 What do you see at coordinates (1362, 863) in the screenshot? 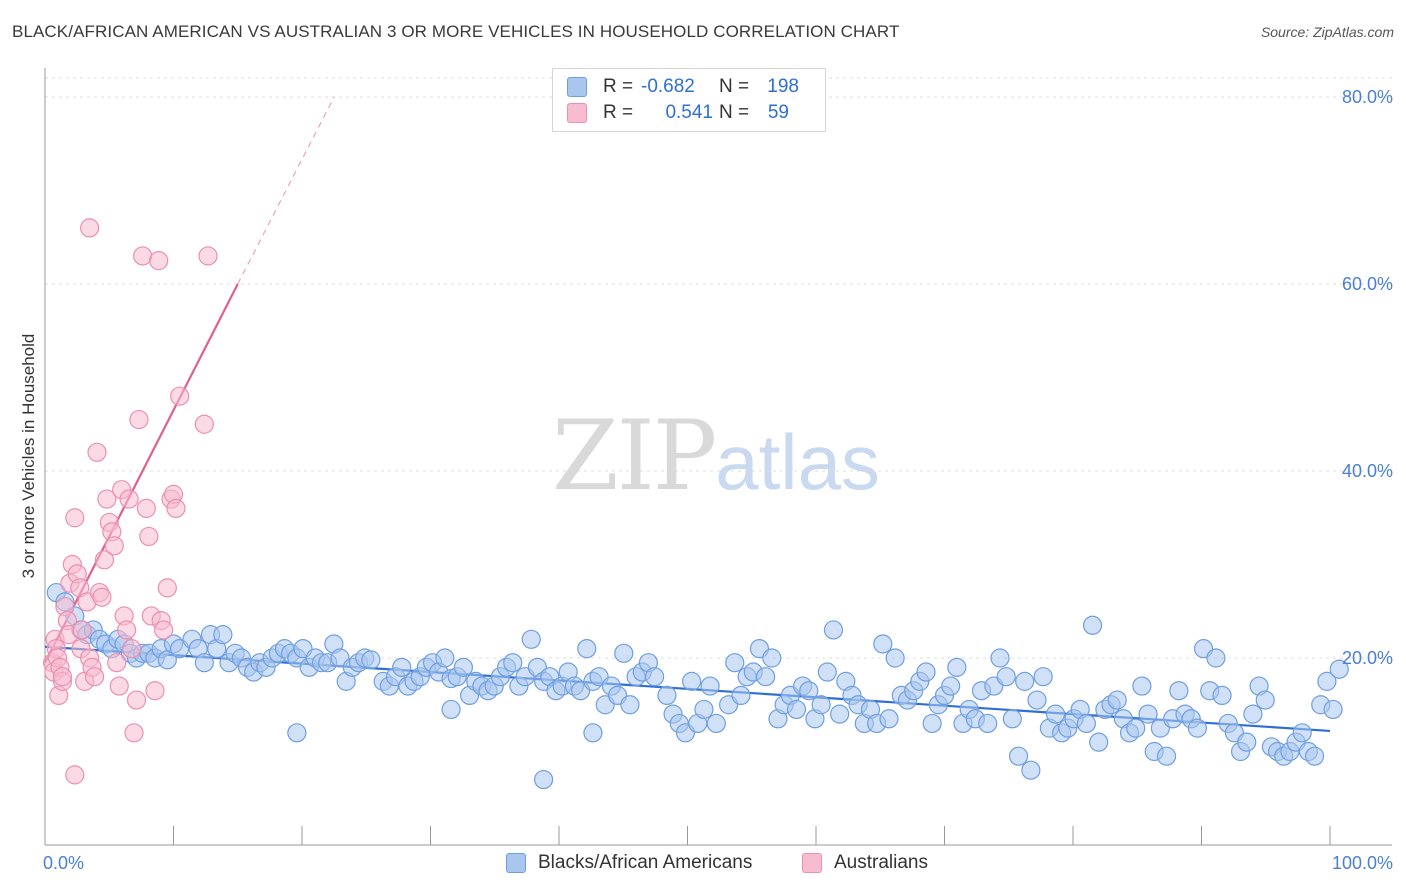
I see `x-tick-label: 100.0%` at bounding box center [1362, 863].